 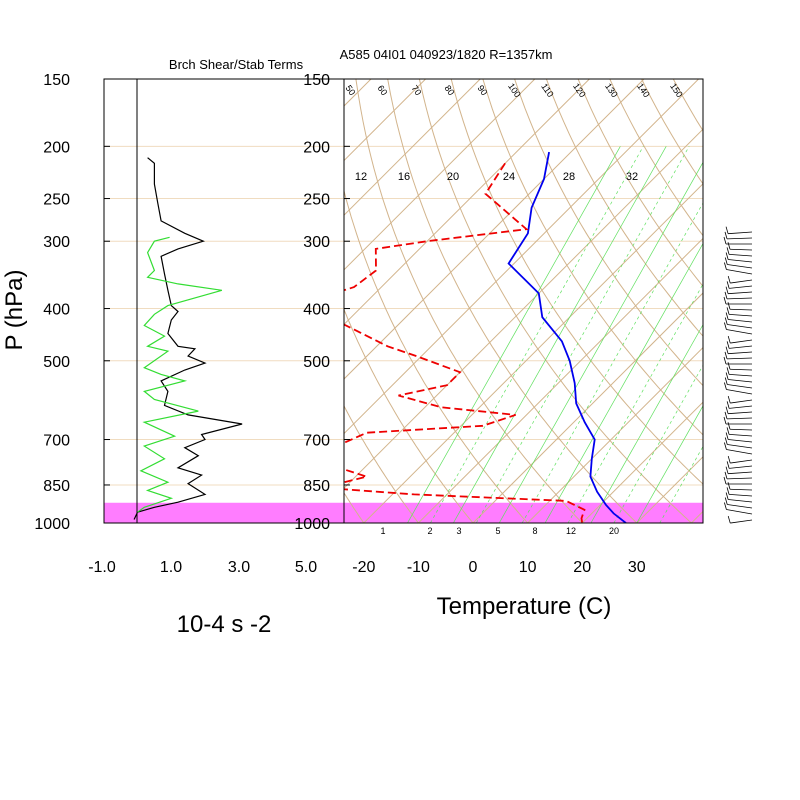 I want to click on skewt-pressure-tick: 400, so click(x=316, y=310).